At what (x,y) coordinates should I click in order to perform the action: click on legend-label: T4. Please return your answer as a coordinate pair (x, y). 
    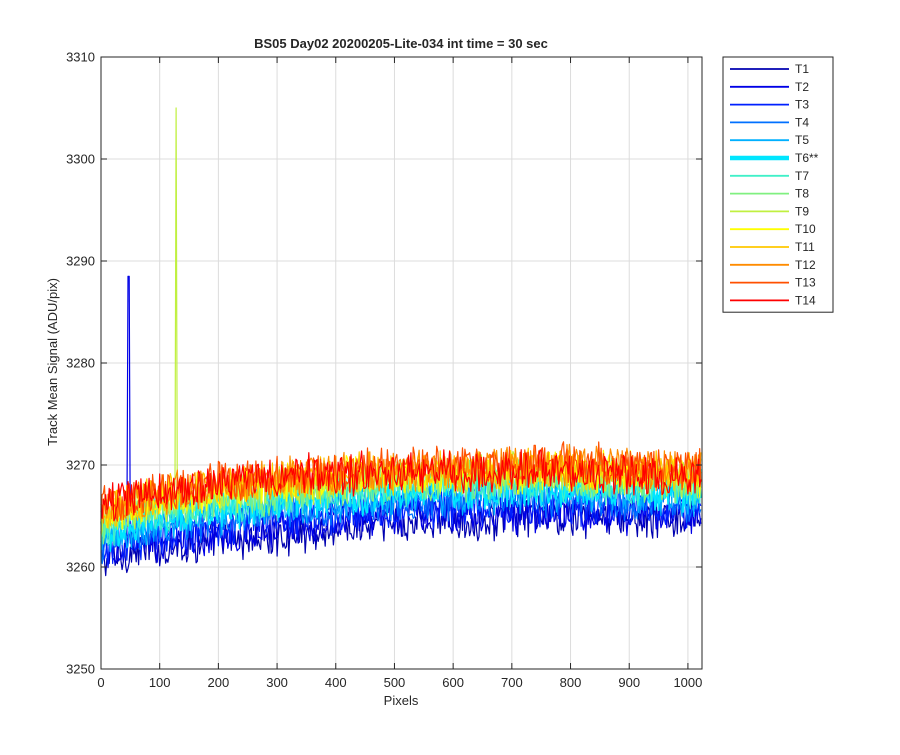
    Looking at the image, I should click on (802, 122).